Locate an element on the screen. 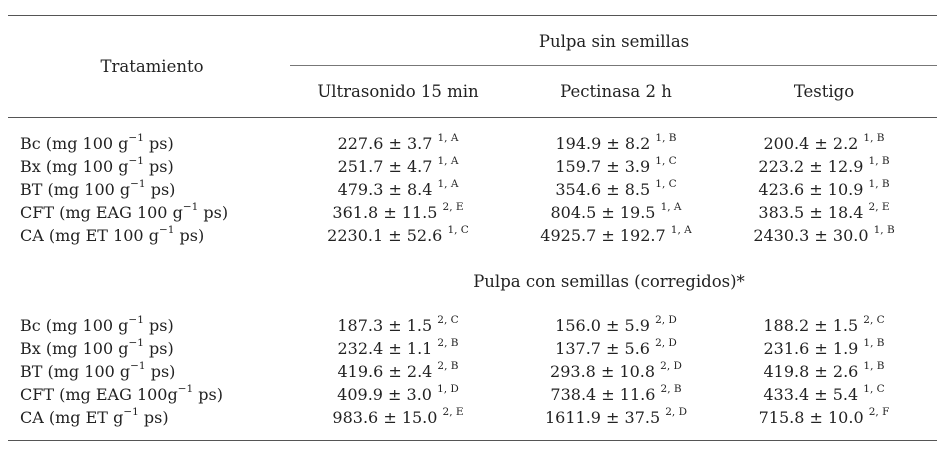 The image size is (945, 453). row-label: CFT (mg EAG 100 g−1 ps) is located at coordinates (124, 212).